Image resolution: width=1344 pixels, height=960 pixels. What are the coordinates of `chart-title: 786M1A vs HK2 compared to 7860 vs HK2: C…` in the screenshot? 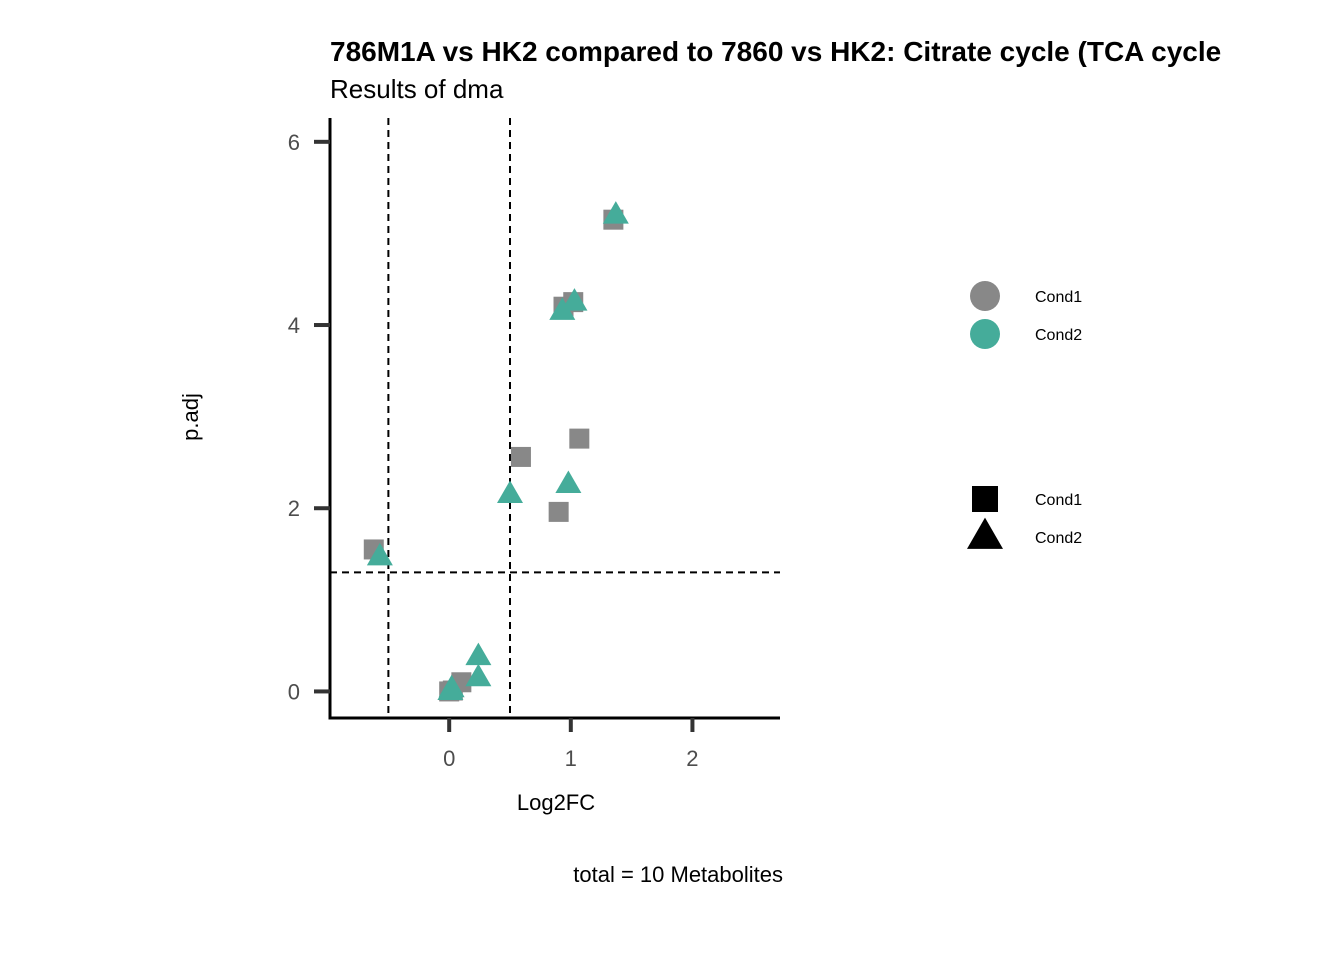 It's located at (775, 51).